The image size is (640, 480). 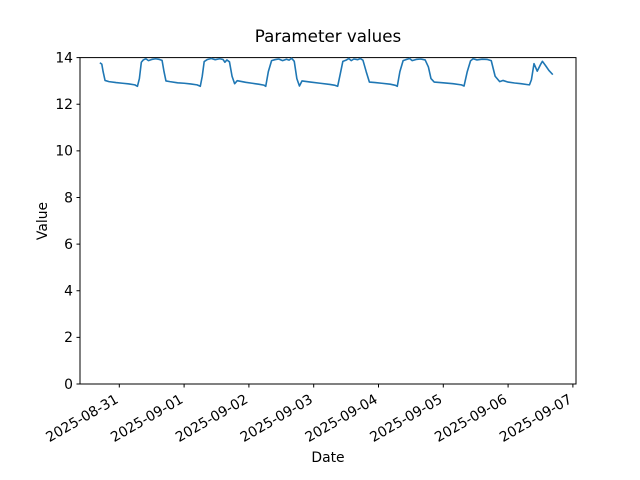 I want to click on y-tick-label: 2, so click(x=68, y=338).